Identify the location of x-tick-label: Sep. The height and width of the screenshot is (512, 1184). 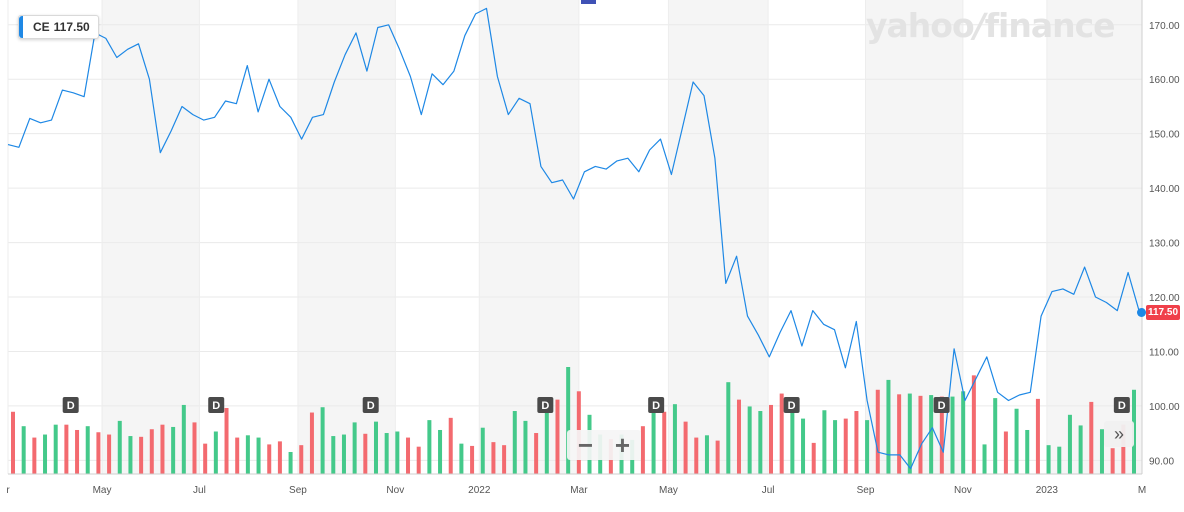
(298, 490).